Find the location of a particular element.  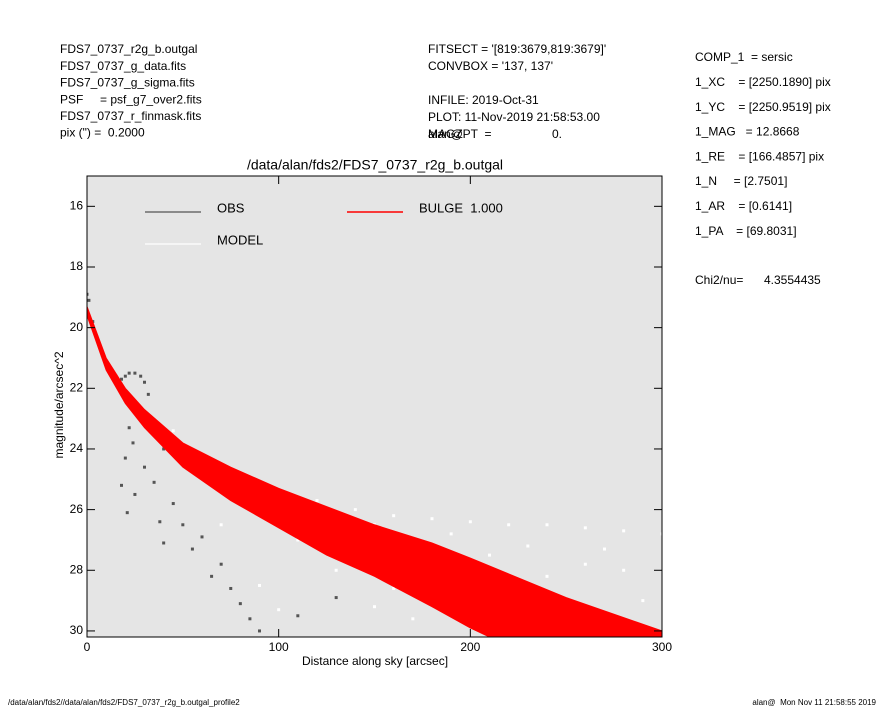

footer-right: alan@ Mon Nov 11 21:58:55 2019 is located at coordinates (814, 702).